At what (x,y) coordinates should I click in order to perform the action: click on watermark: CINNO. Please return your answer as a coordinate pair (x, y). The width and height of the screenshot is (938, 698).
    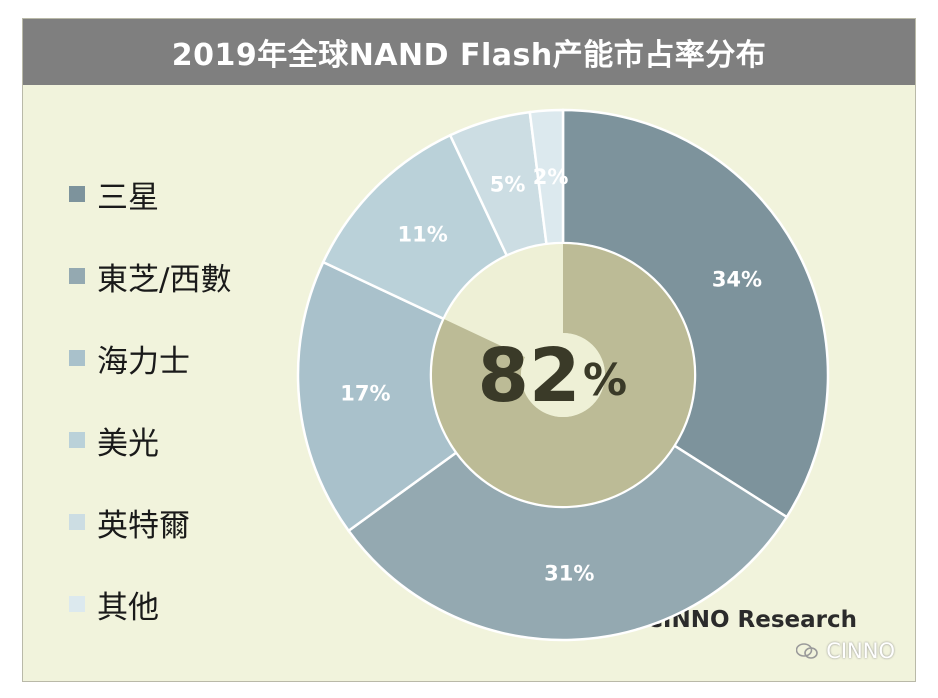
    Looking at the image, I should click on (845, 651).